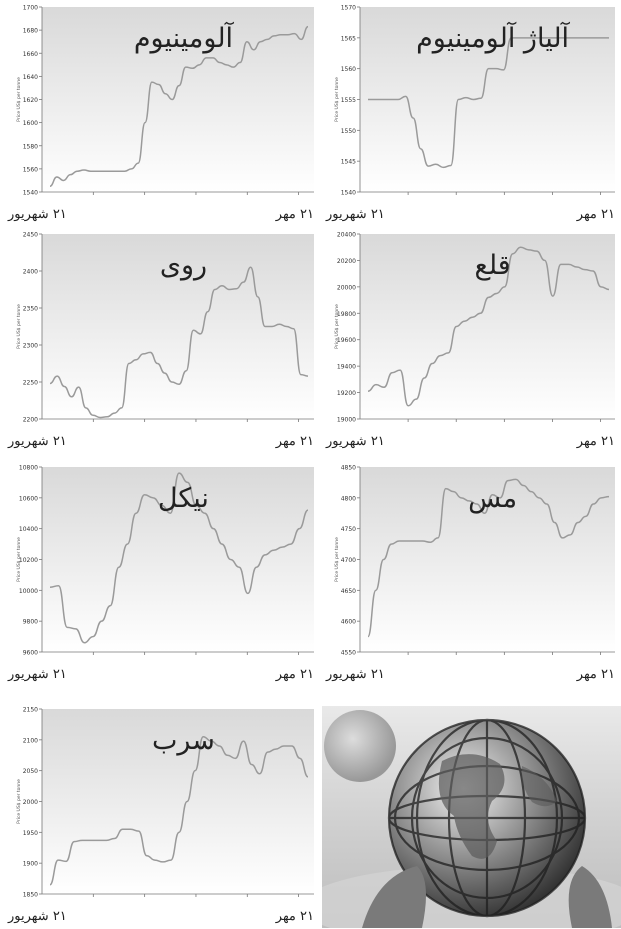  What do you see at coordinates (30, 864) in the screenshot?
I see `y-tick-label: 1900` at bounding box center [30, 864].